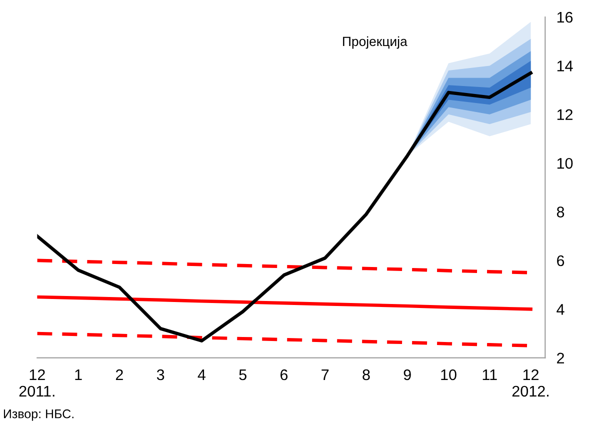 This screenshot has height=425, width=590. I want to click on x-tick-label: 7, so click(325, 375).